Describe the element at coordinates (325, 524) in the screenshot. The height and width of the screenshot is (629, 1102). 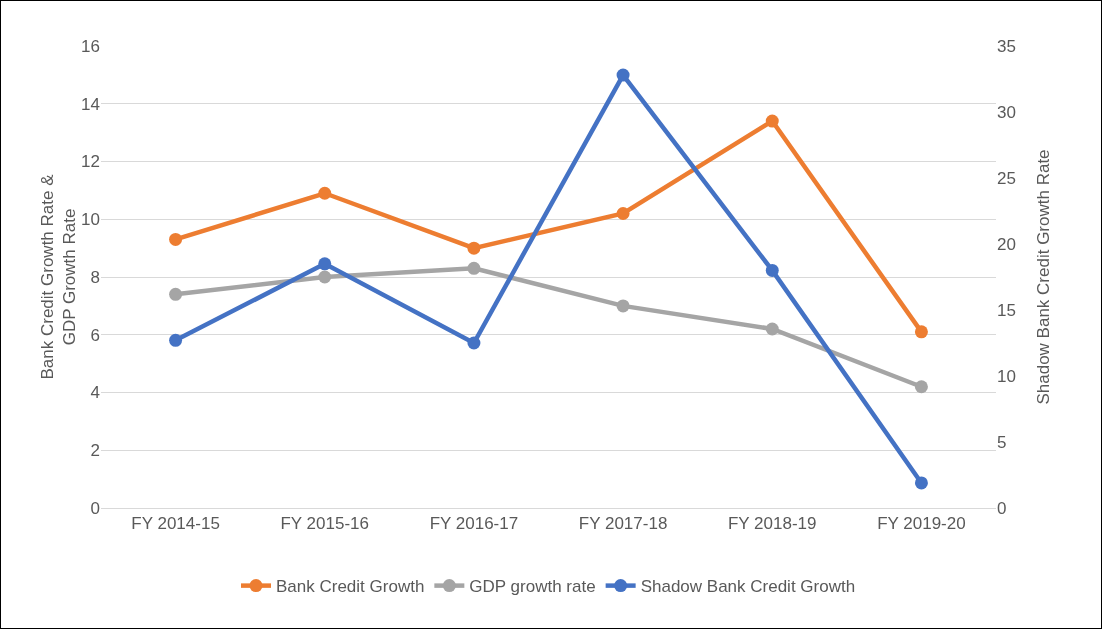
I see `x-tick-label: FY 2015-16` at that location.